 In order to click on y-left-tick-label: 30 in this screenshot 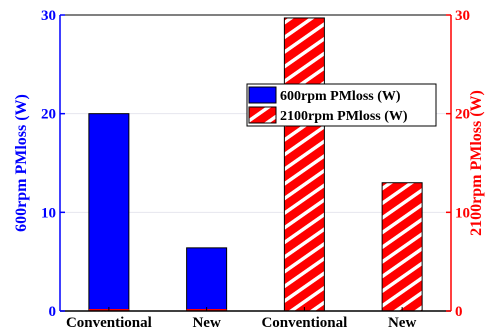, I will do `click(48, 16)`.